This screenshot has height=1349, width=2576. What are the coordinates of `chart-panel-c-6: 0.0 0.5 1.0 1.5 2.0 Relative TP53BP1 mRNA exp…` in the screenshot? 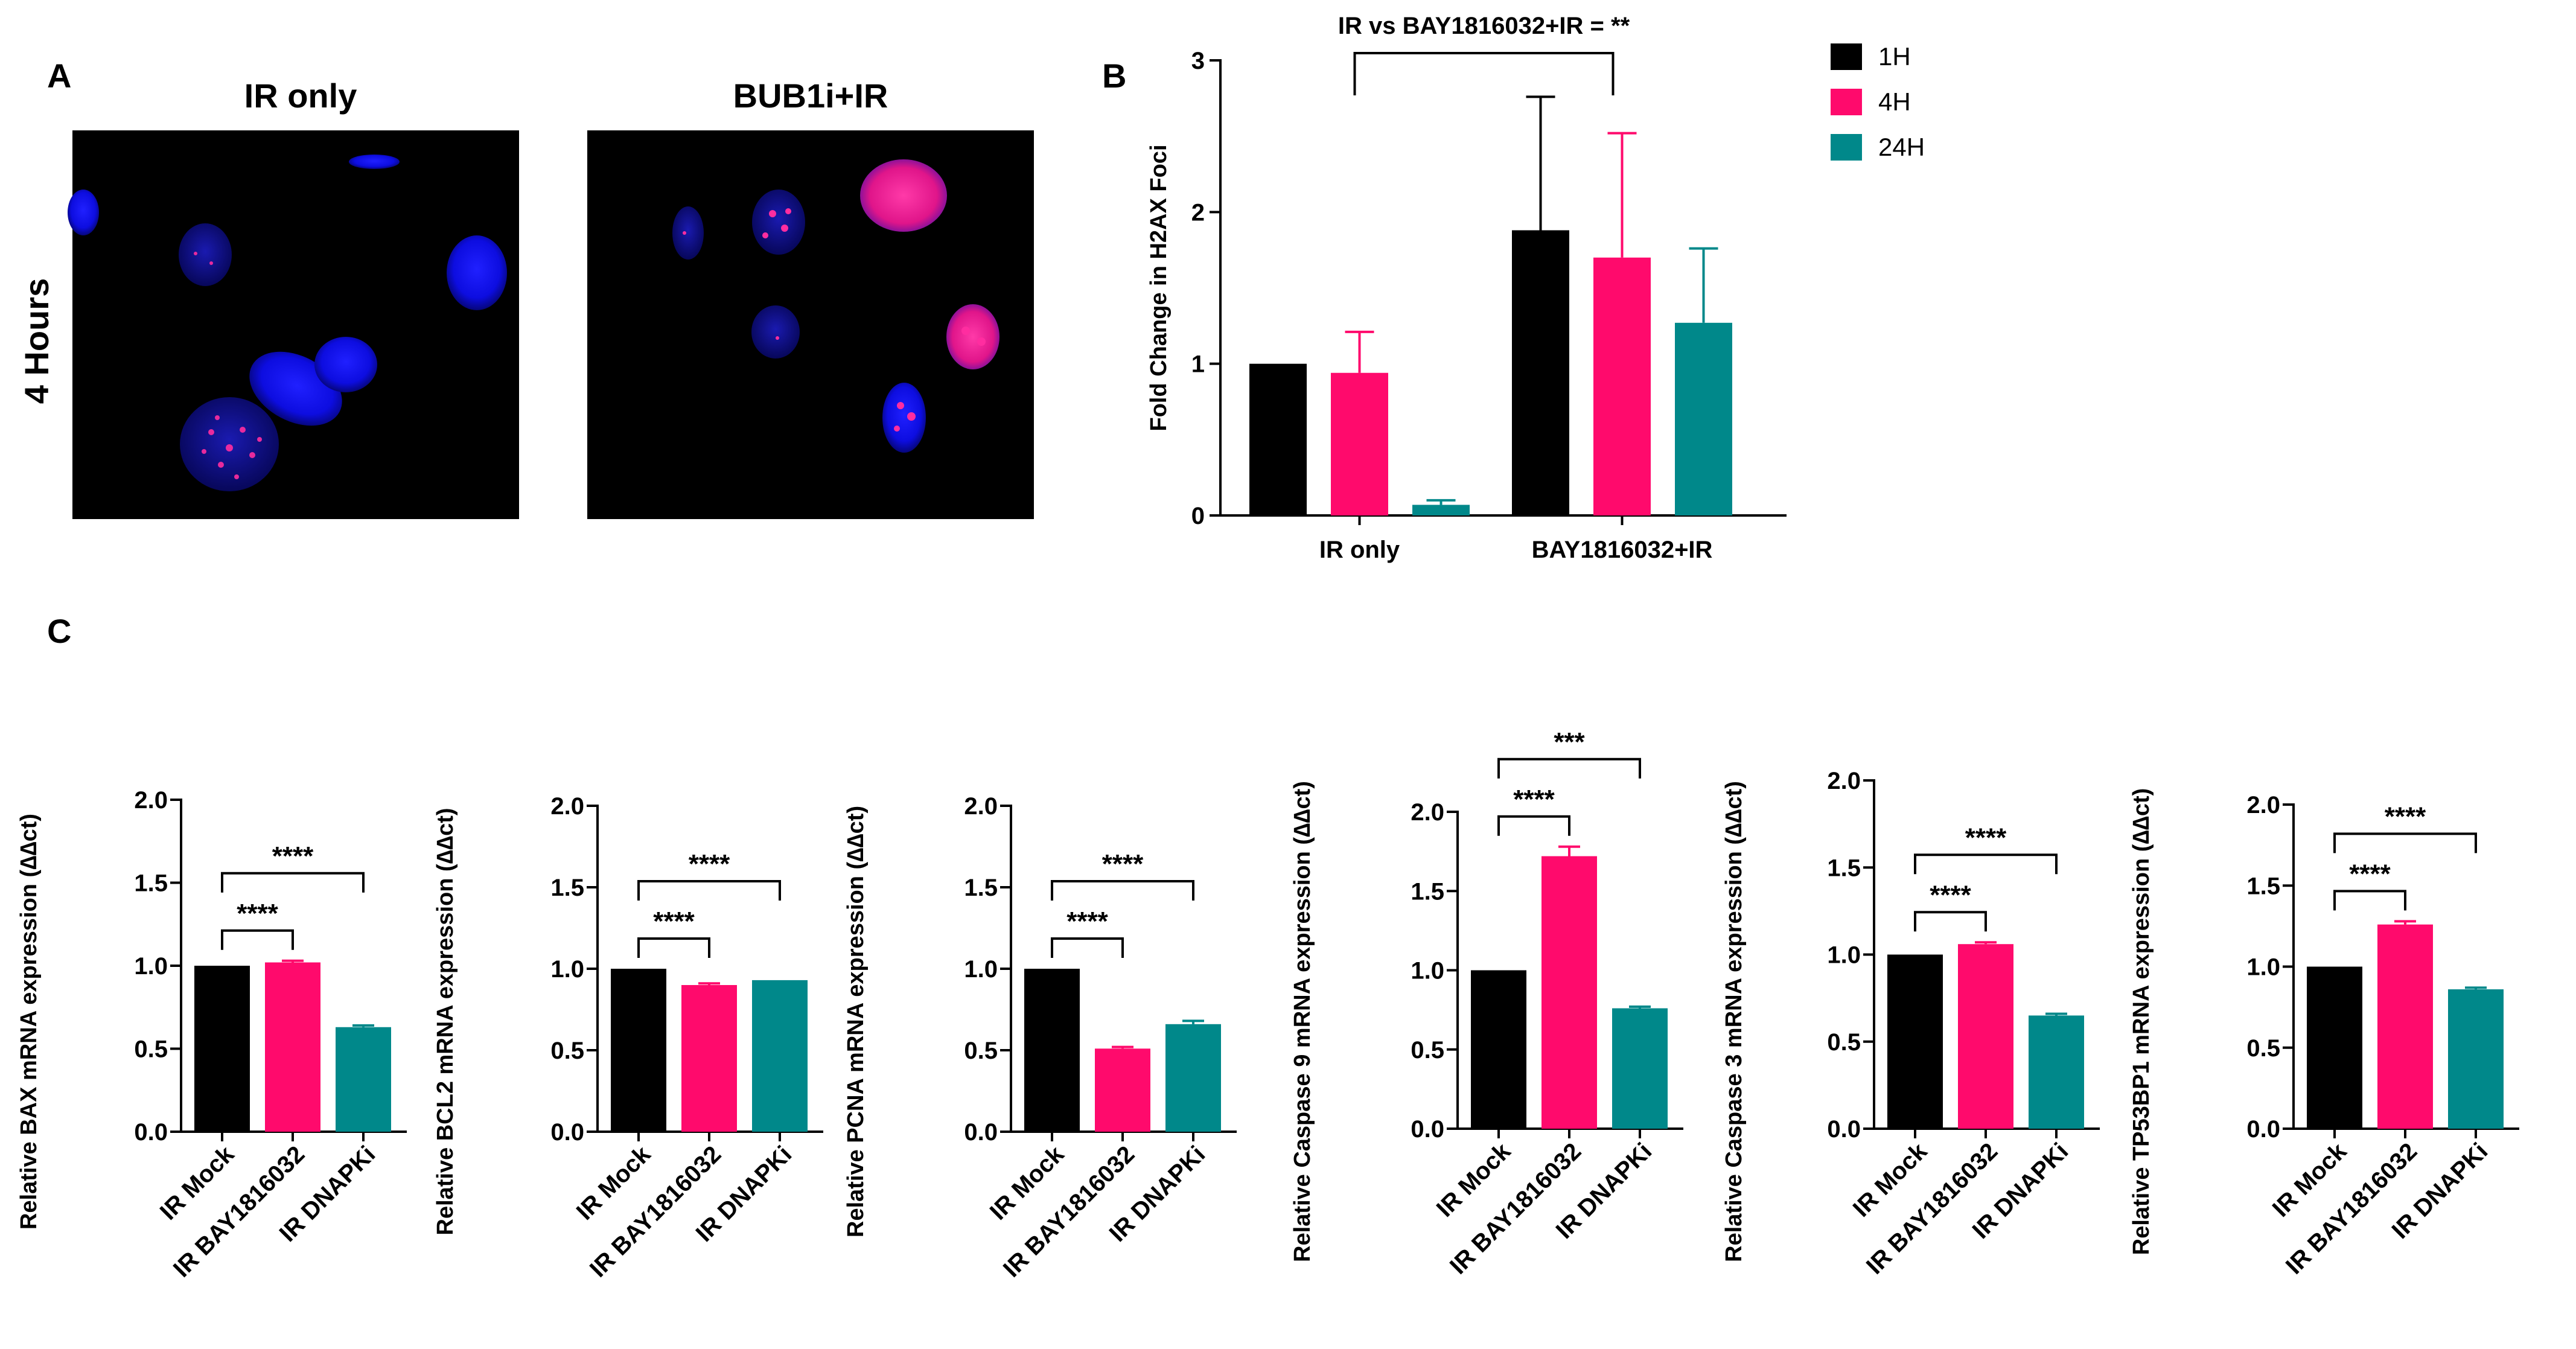 It's located at (2324, 1034).